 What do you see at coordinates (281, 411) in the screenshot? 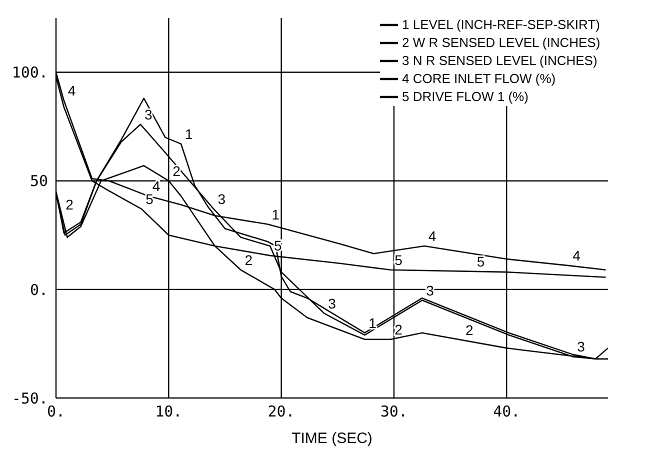
I see `x-tick-label: 20.` at bounding box center [281, 411].